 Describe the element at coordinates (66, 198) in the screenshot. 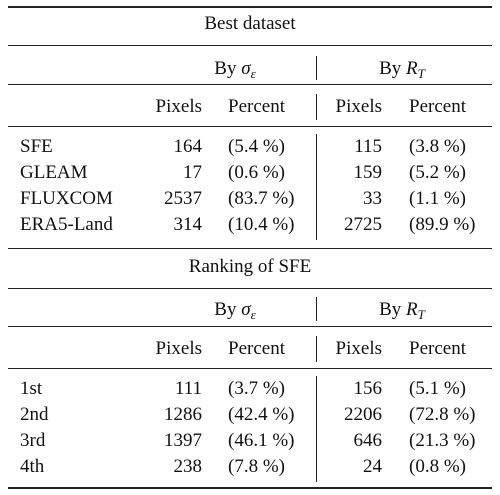

I see `row-label: FLUXCOM` at that location.